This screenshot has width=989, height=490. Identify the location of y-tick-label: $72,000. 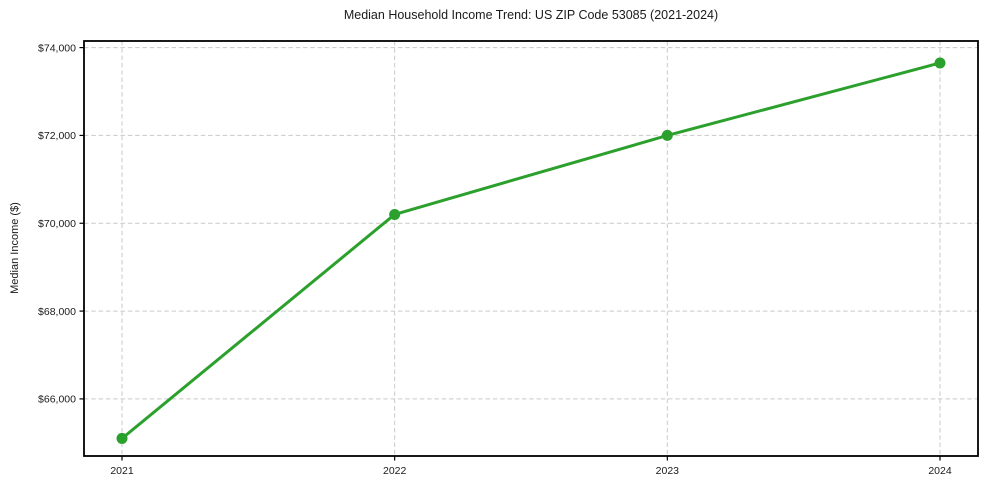
(57, 136).